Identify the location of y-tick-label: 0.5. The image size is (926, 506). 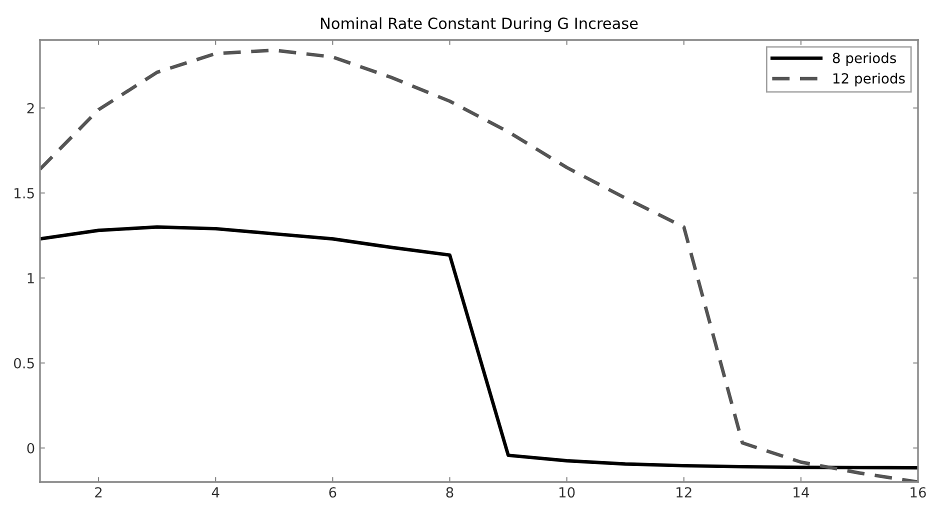
(24, 363).